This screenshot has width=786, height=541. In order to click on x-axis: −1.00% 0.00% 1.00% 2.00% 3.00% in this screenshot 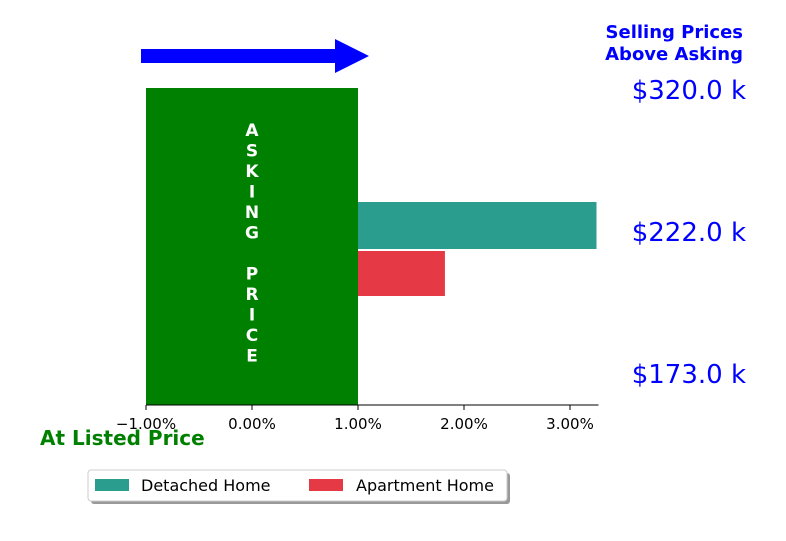, I will do `click(357, 418)`.